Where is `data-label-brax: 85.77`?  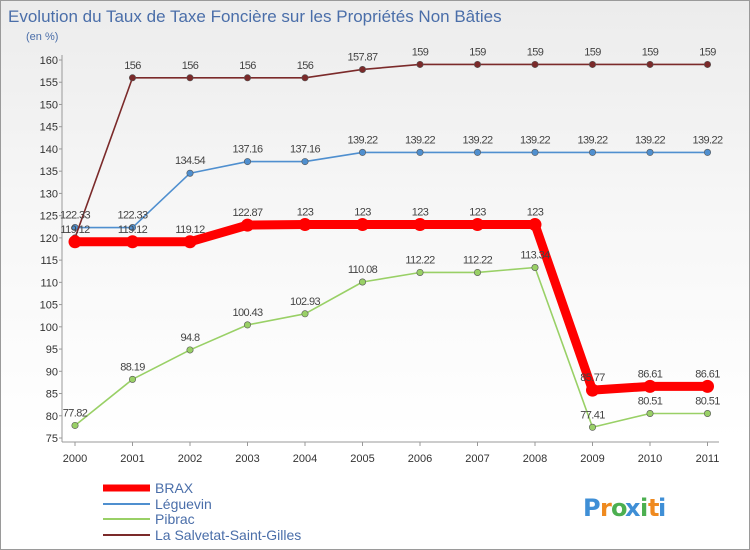
data-label-brax: 85.77 is located at coordinates (592, 378).